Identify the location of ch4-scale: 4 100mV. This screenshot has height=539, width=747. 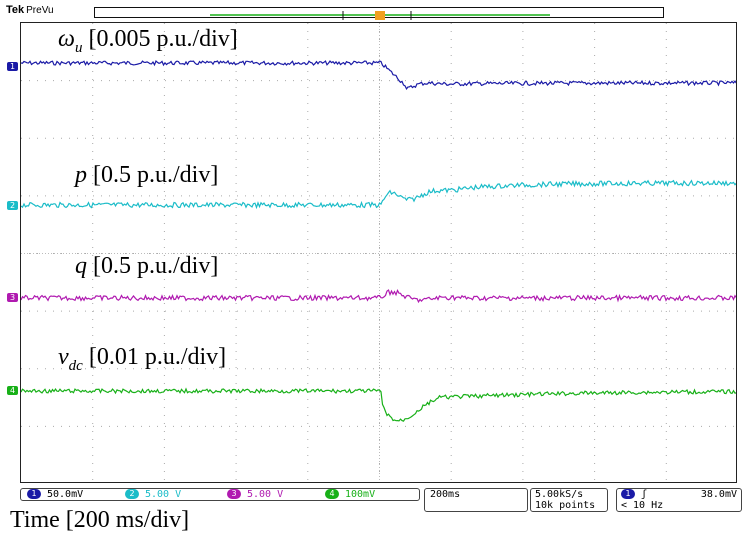
(350, 495).